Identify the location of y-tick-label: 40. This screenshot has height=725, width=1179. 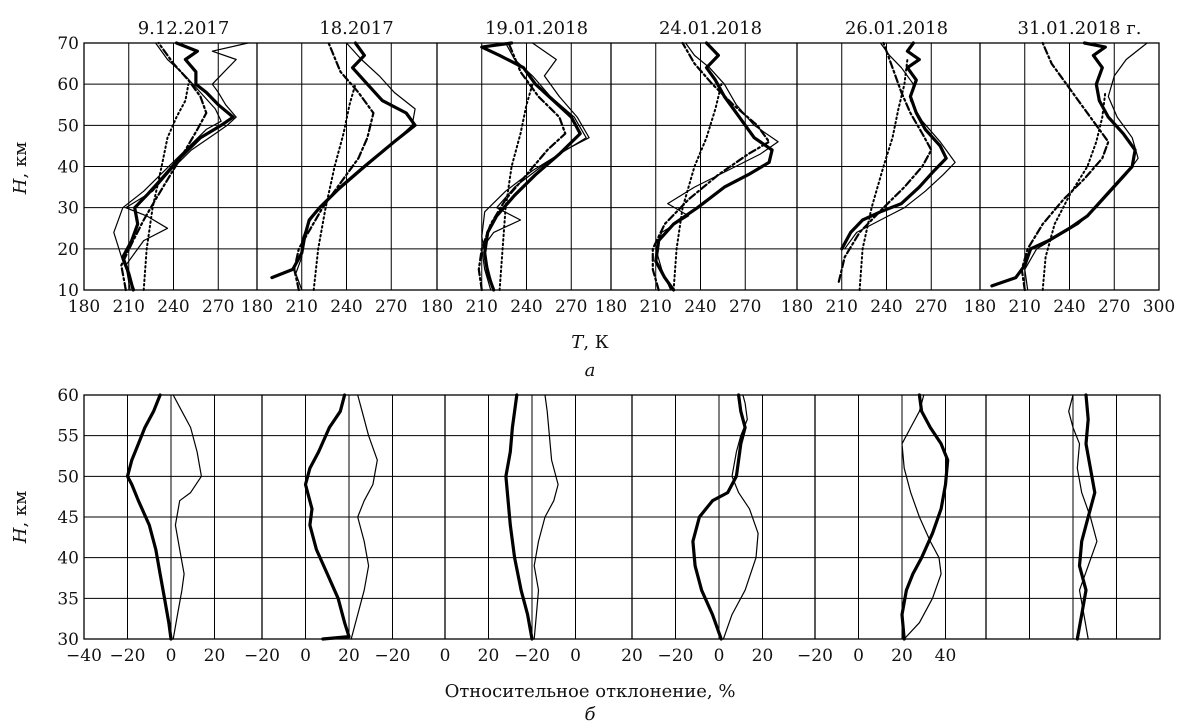
(68, 168).